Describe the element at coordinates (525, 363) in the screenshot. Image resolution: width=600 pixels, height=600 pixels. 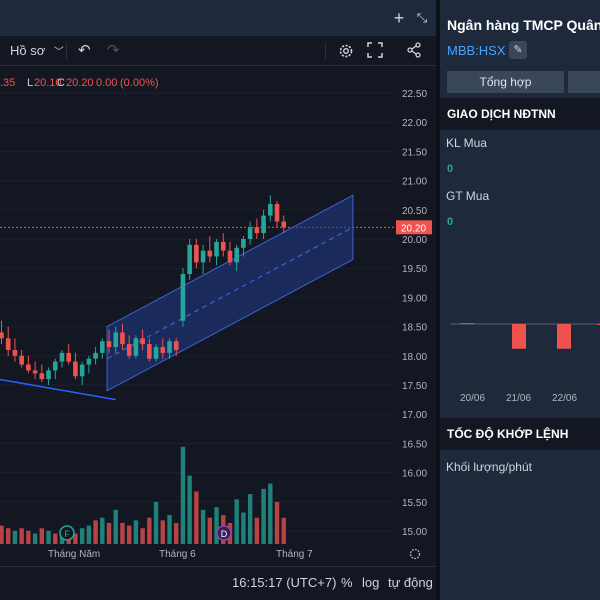
I see `foreign-flow-chart: 20/06 21/06 22/06` at that location.